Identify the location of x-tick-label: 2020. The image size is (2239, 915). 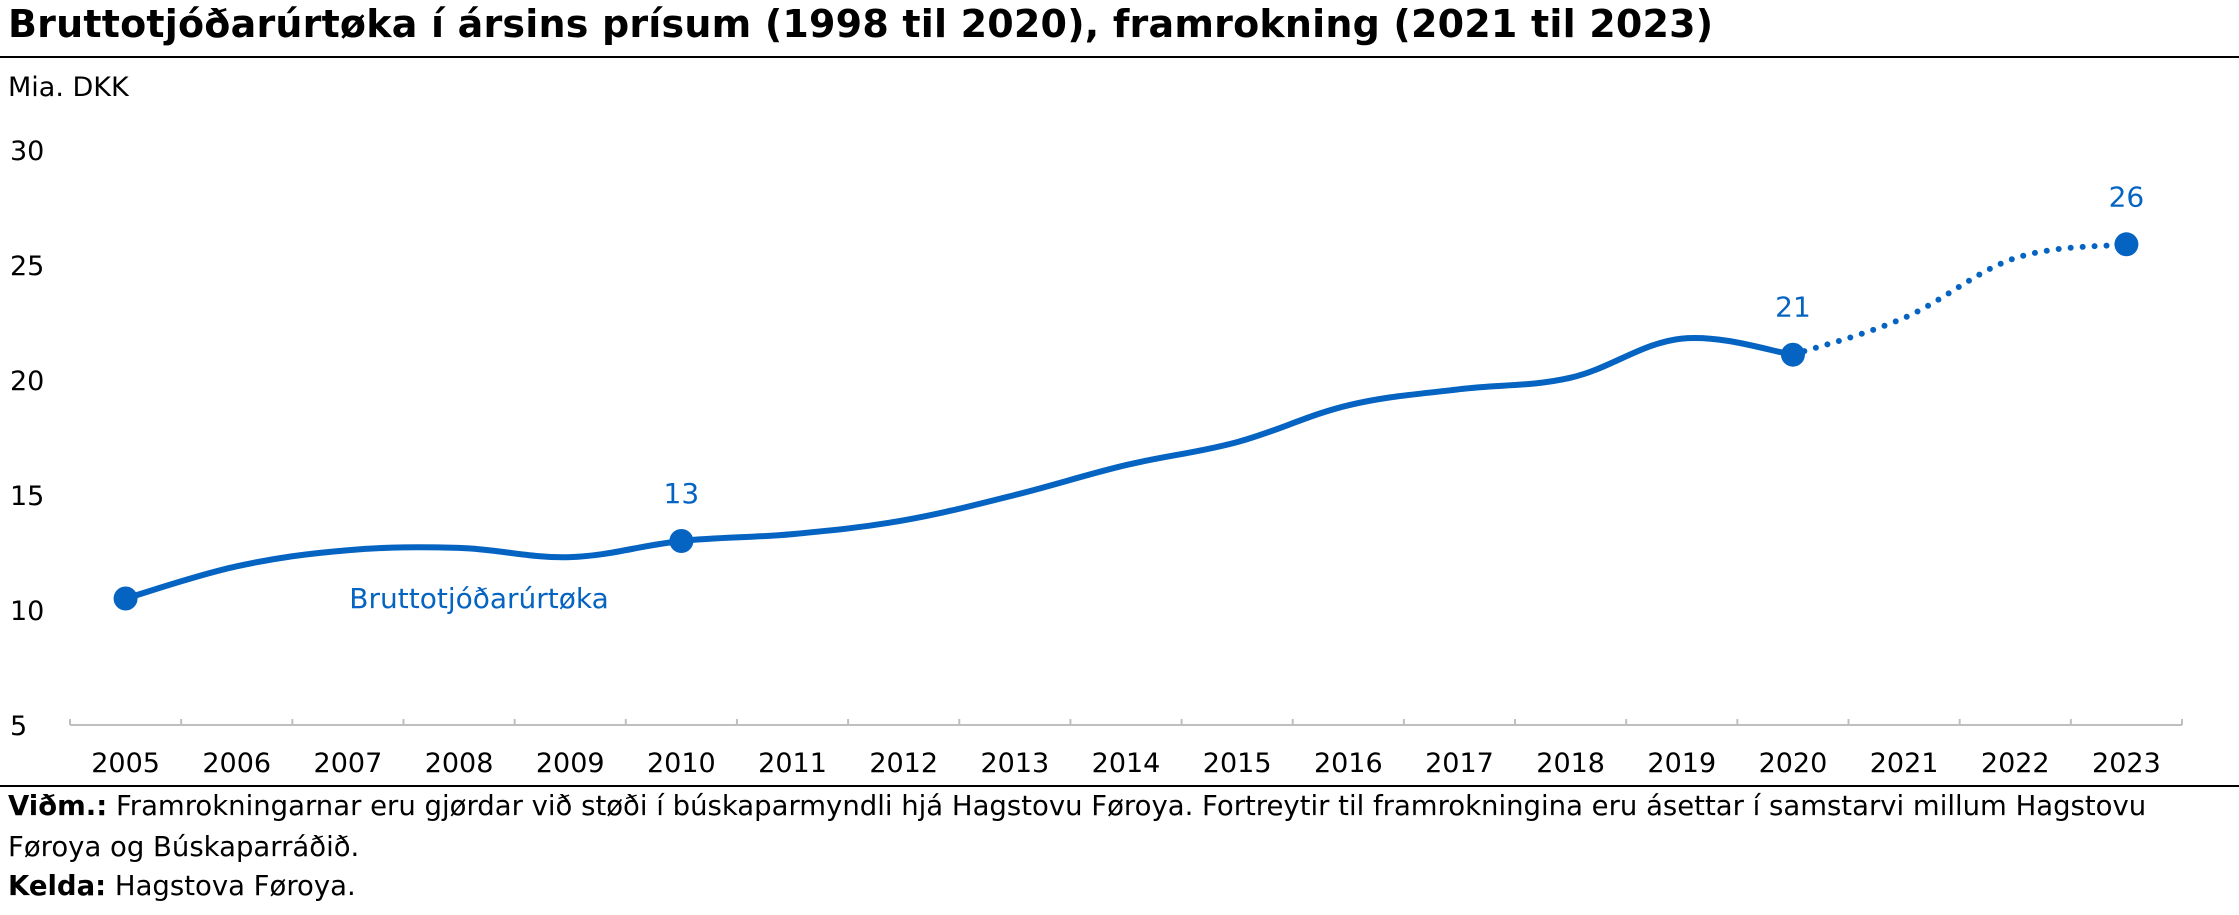
(1793, 763).